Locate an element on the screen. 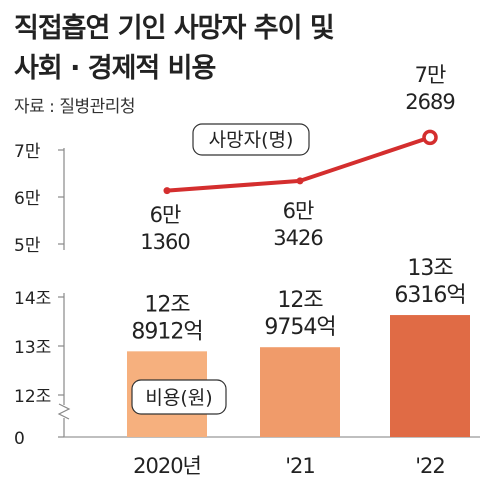  line-legend-box is located at coordinates (251, 139).